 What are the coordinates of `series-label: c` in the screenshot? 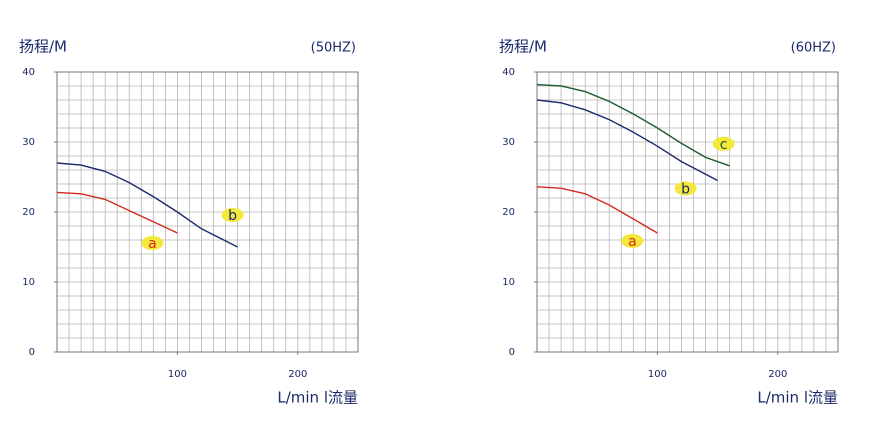 It's located at (724, 145).